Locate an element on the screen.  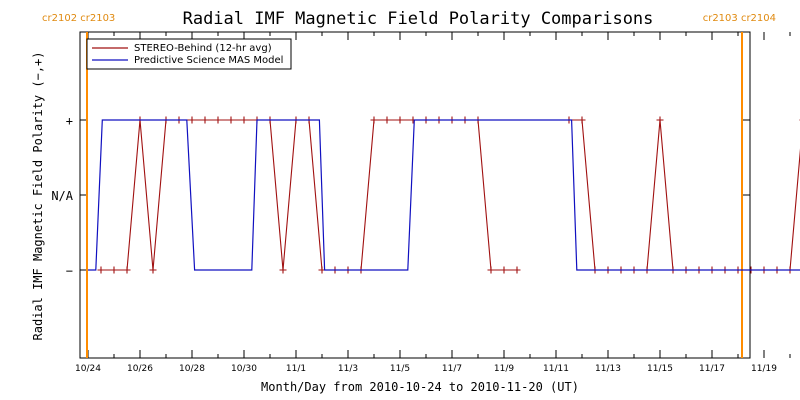
y-axis-label: Radial IMF Magnetic Field Polarity (−,+) is located at coordinates (38, 196).